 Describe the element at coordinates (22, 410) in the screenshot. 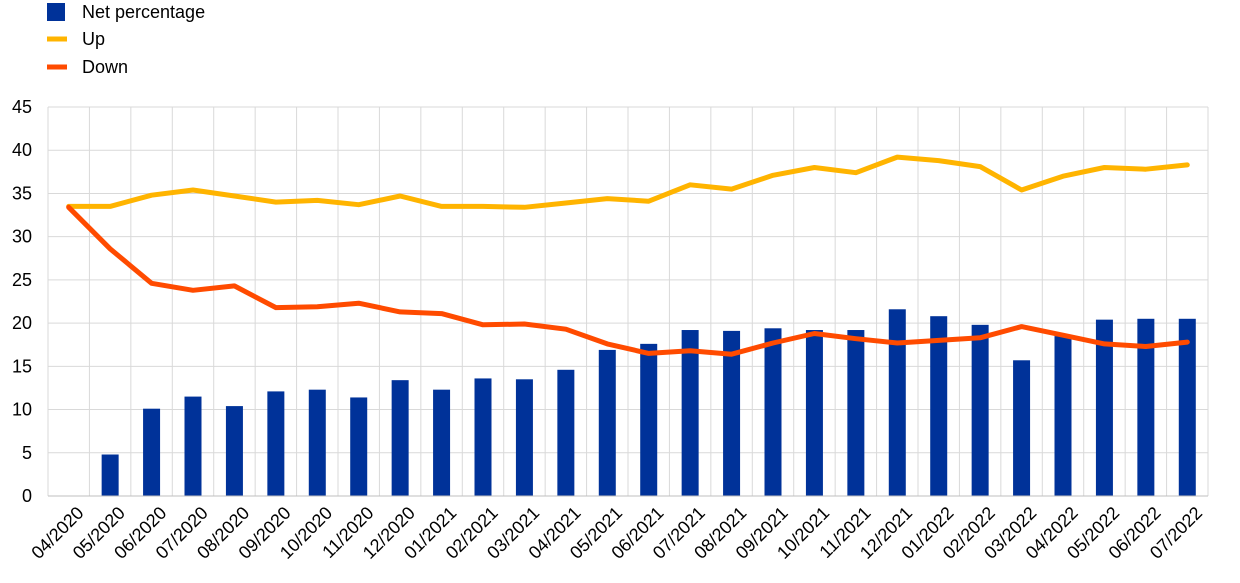

I see `y-tick-label: 10` at that location.